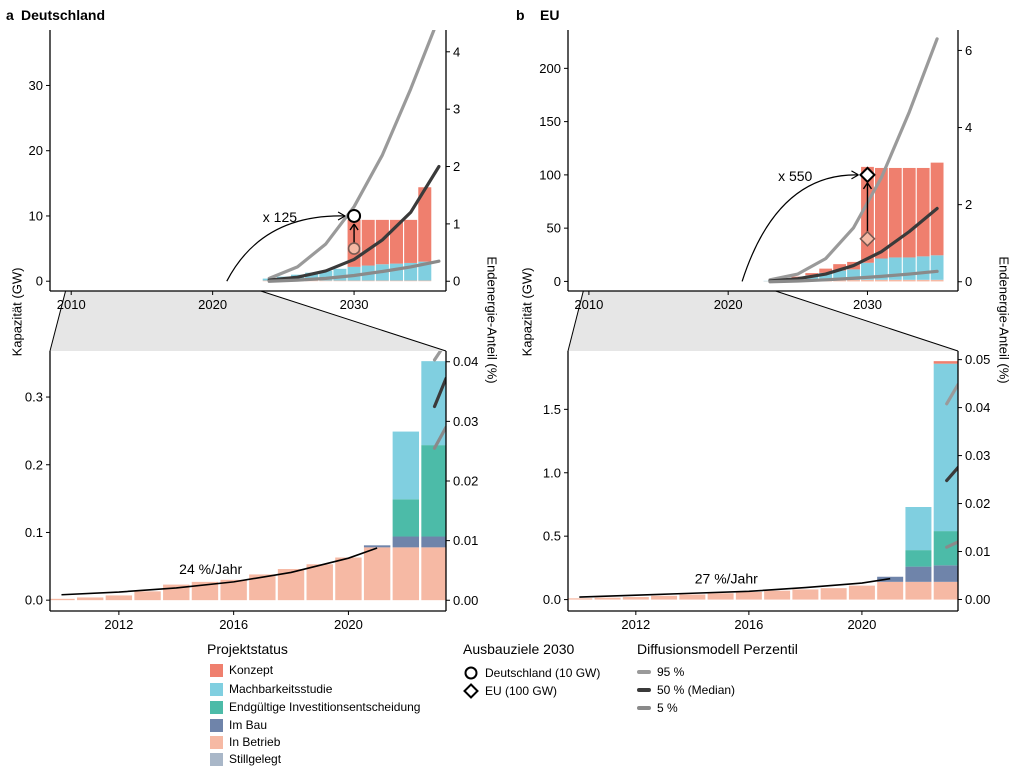  What do you see at coordinates (354, 304) in the screenshot?
I see `x-tick-label: 2030` at bounding box center [354, 304].